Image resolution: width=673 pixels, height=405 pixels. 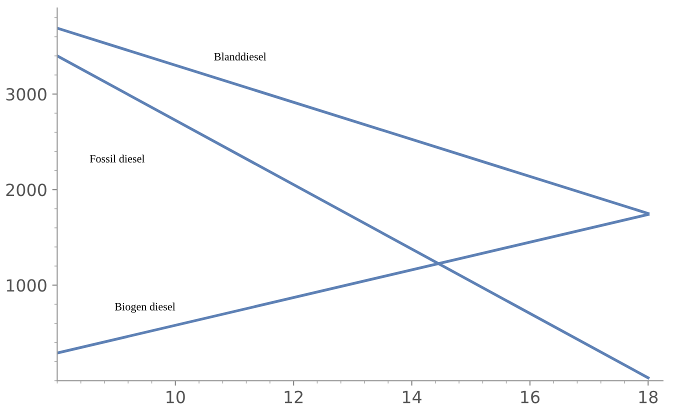 I want to click on y-tick-label: 1000, so click(x=26, y=285).